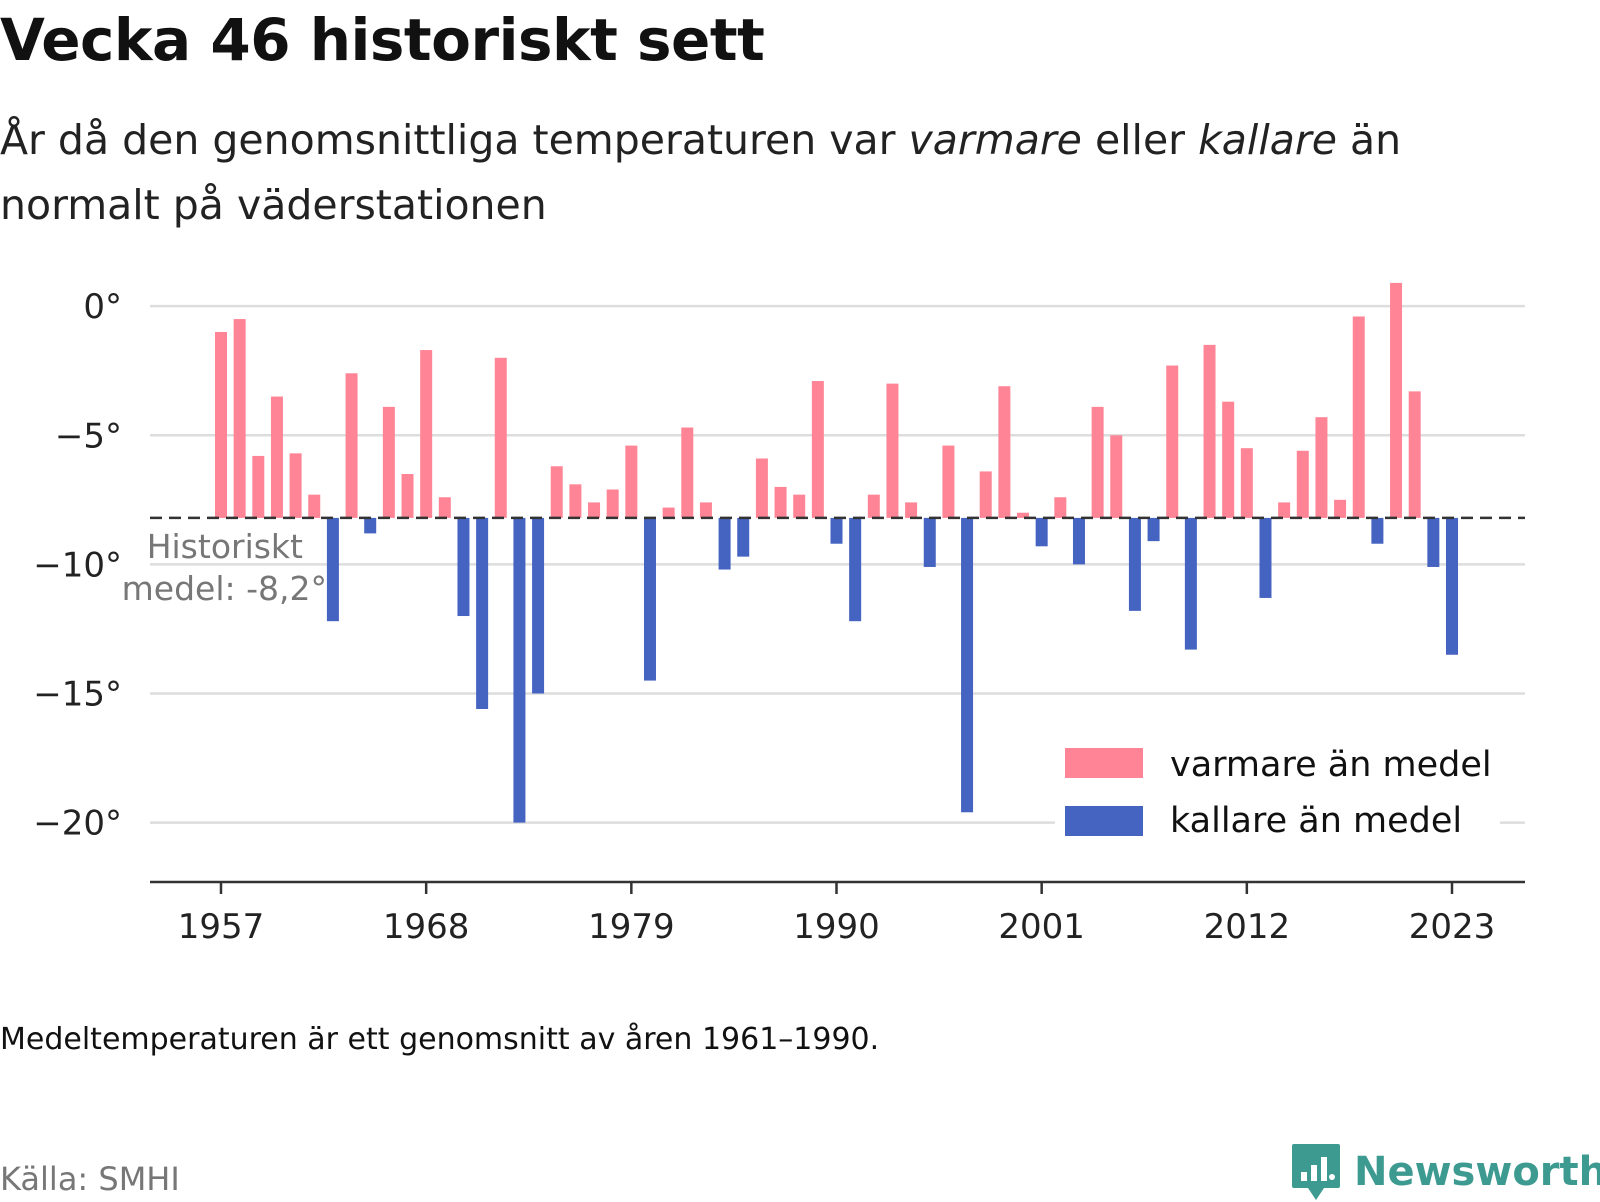  I want to click on y-tick-label: 0°, so click(102, 307).